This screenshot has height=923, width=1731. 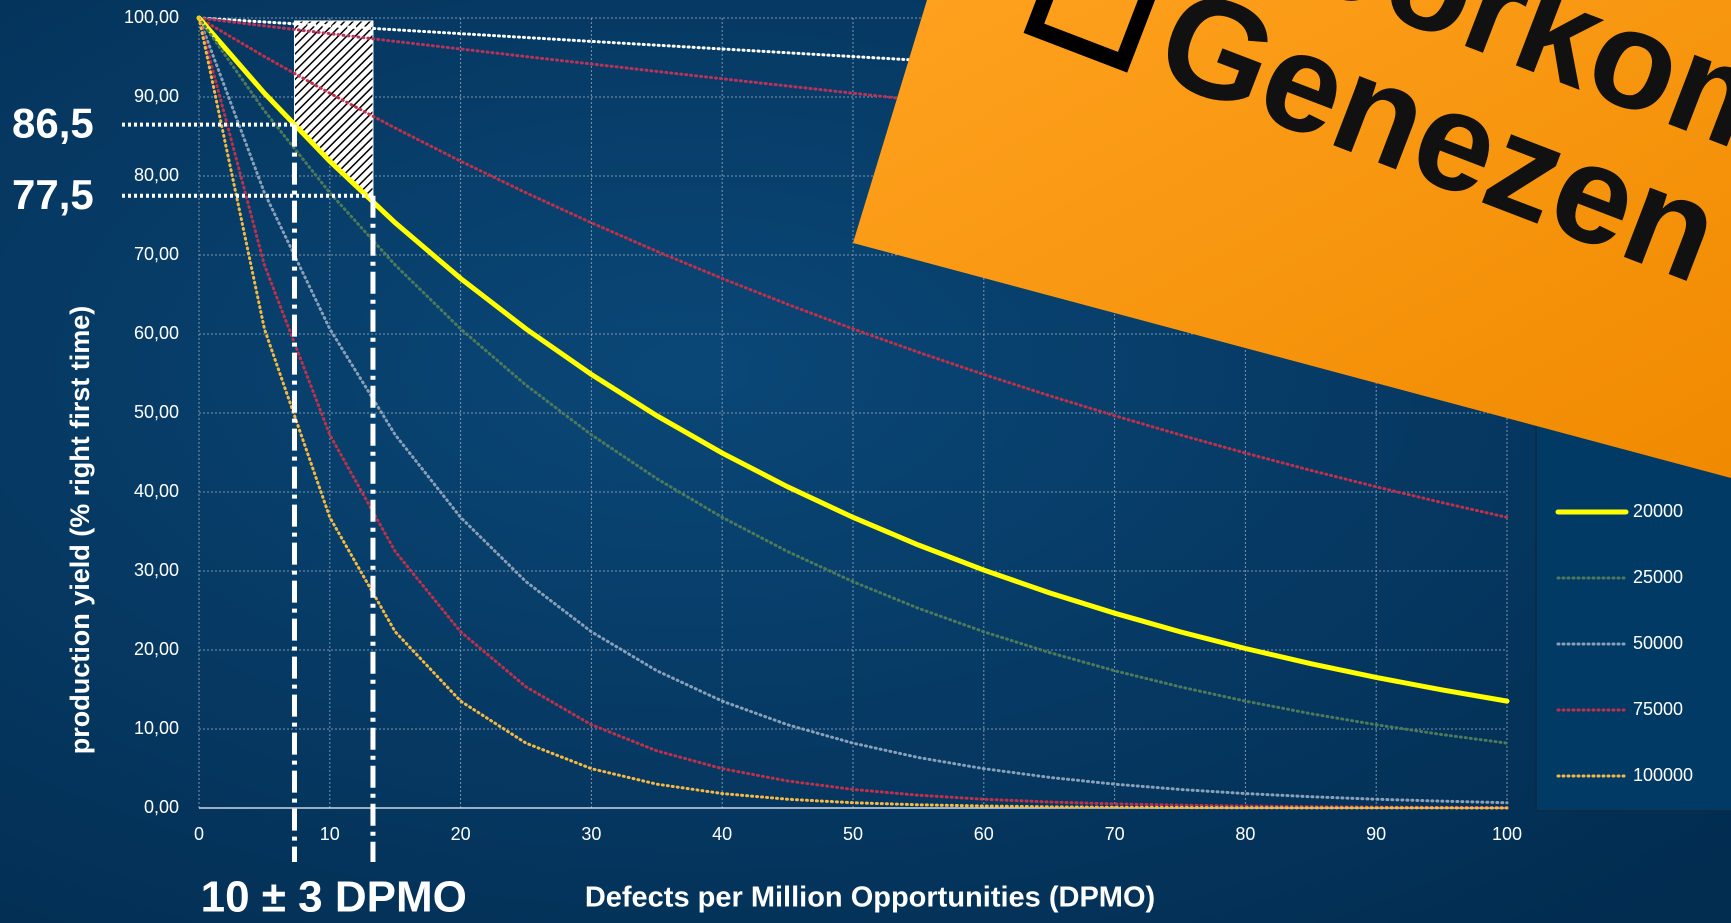 I want to click on x-tick-label: 100, so click(x=1507, y=834).